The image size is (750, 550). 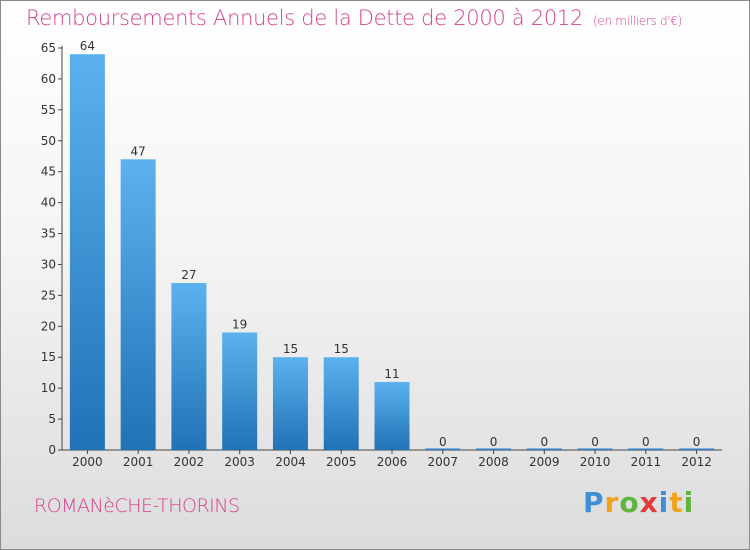 What do you see at coordinates (87, 46) in the screenshot?
I see `data-label: 64` at bounding box center [87, 46].